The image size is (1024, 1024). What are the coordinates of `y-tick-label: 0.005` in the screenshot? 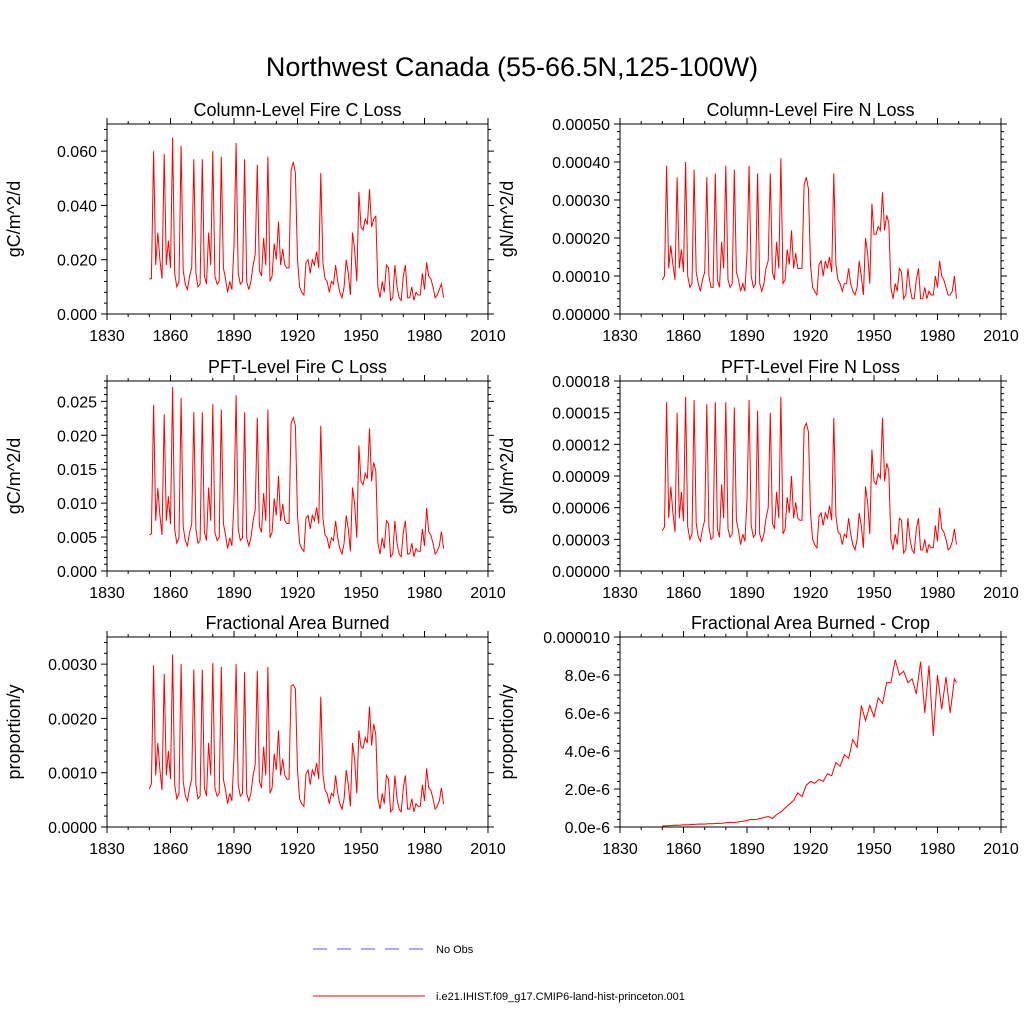 It's located at (77, 538).